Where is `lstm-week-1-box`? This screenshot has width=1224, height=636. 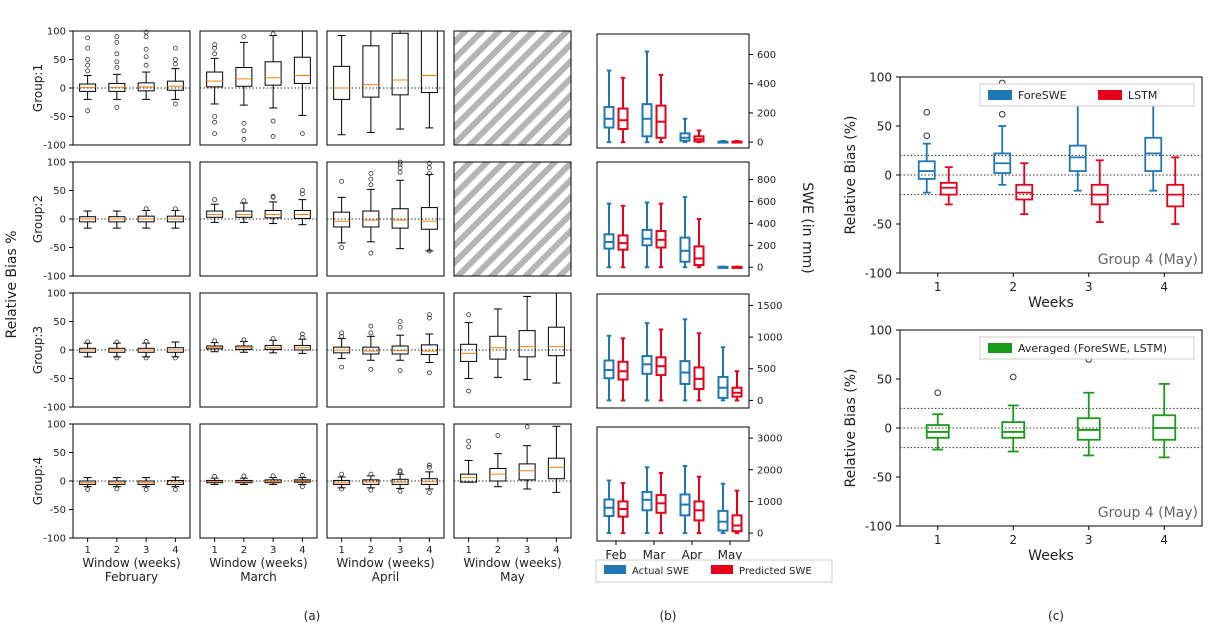
lstm-week-1-box is located at coordinates (948, 188).